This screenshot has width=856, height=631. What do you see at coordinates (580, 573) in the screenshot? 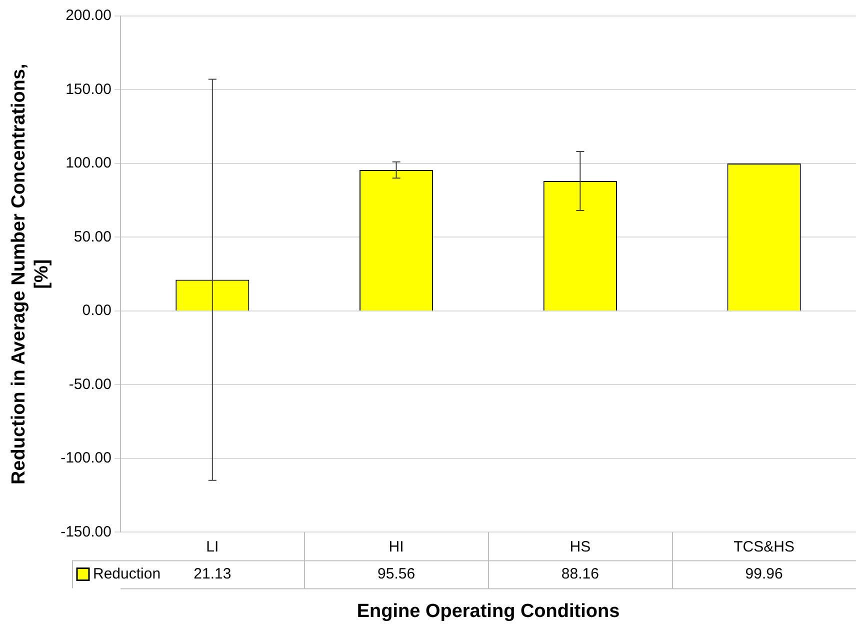
I see `data-label: 88.16` at bounding box center [580, 573].